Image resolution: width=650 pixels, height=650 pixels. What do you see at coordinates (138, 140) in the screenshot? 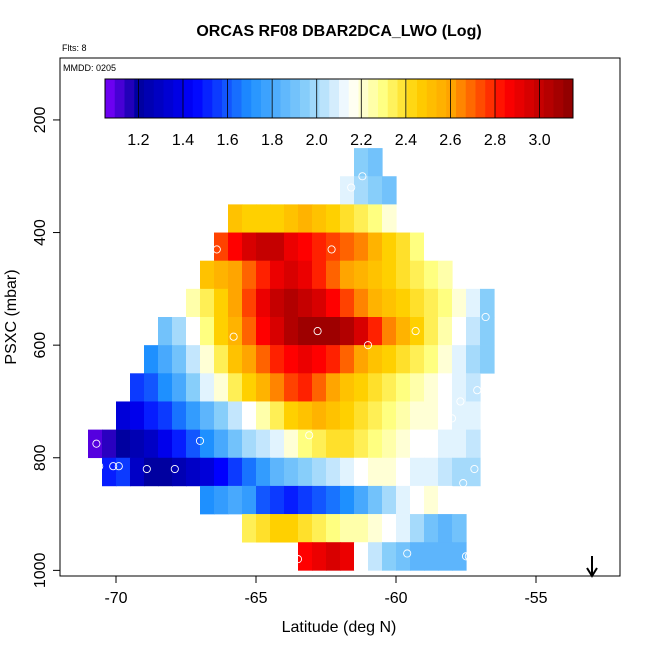
I see `colorbar-tick-label: 1.2` at bounding box center [138, 140].